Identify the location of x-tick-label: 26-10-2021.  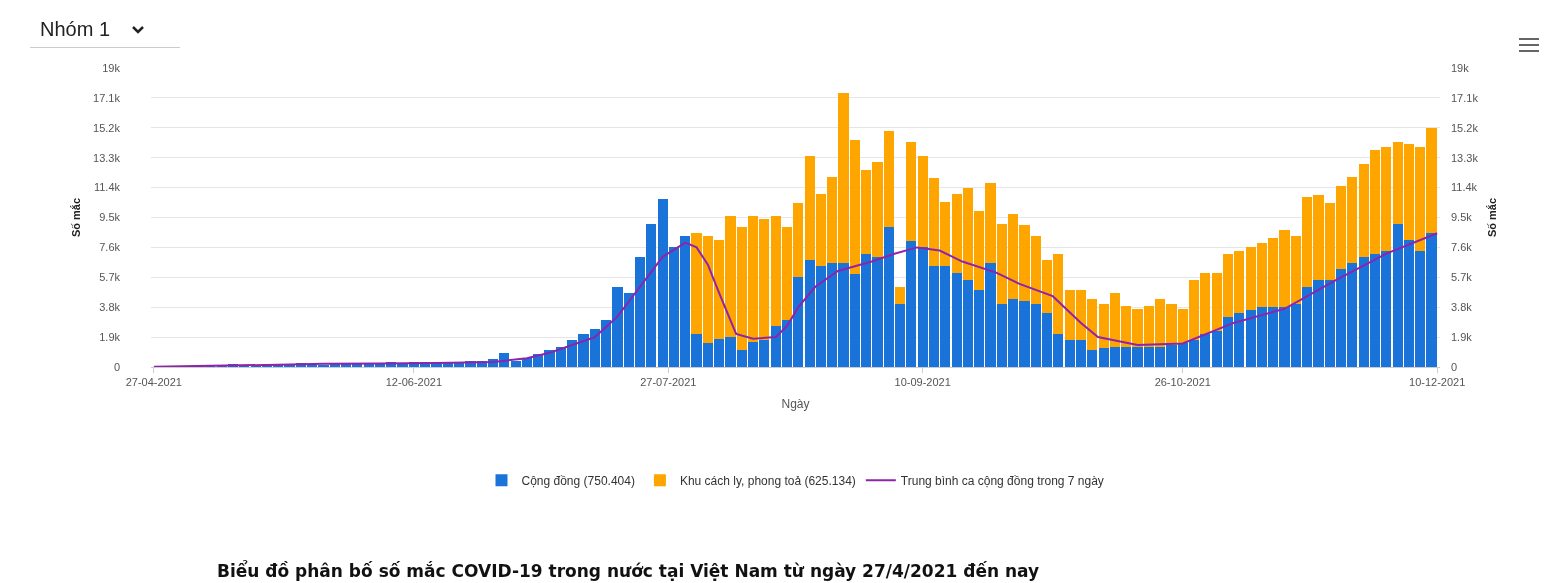
(1182, 382).